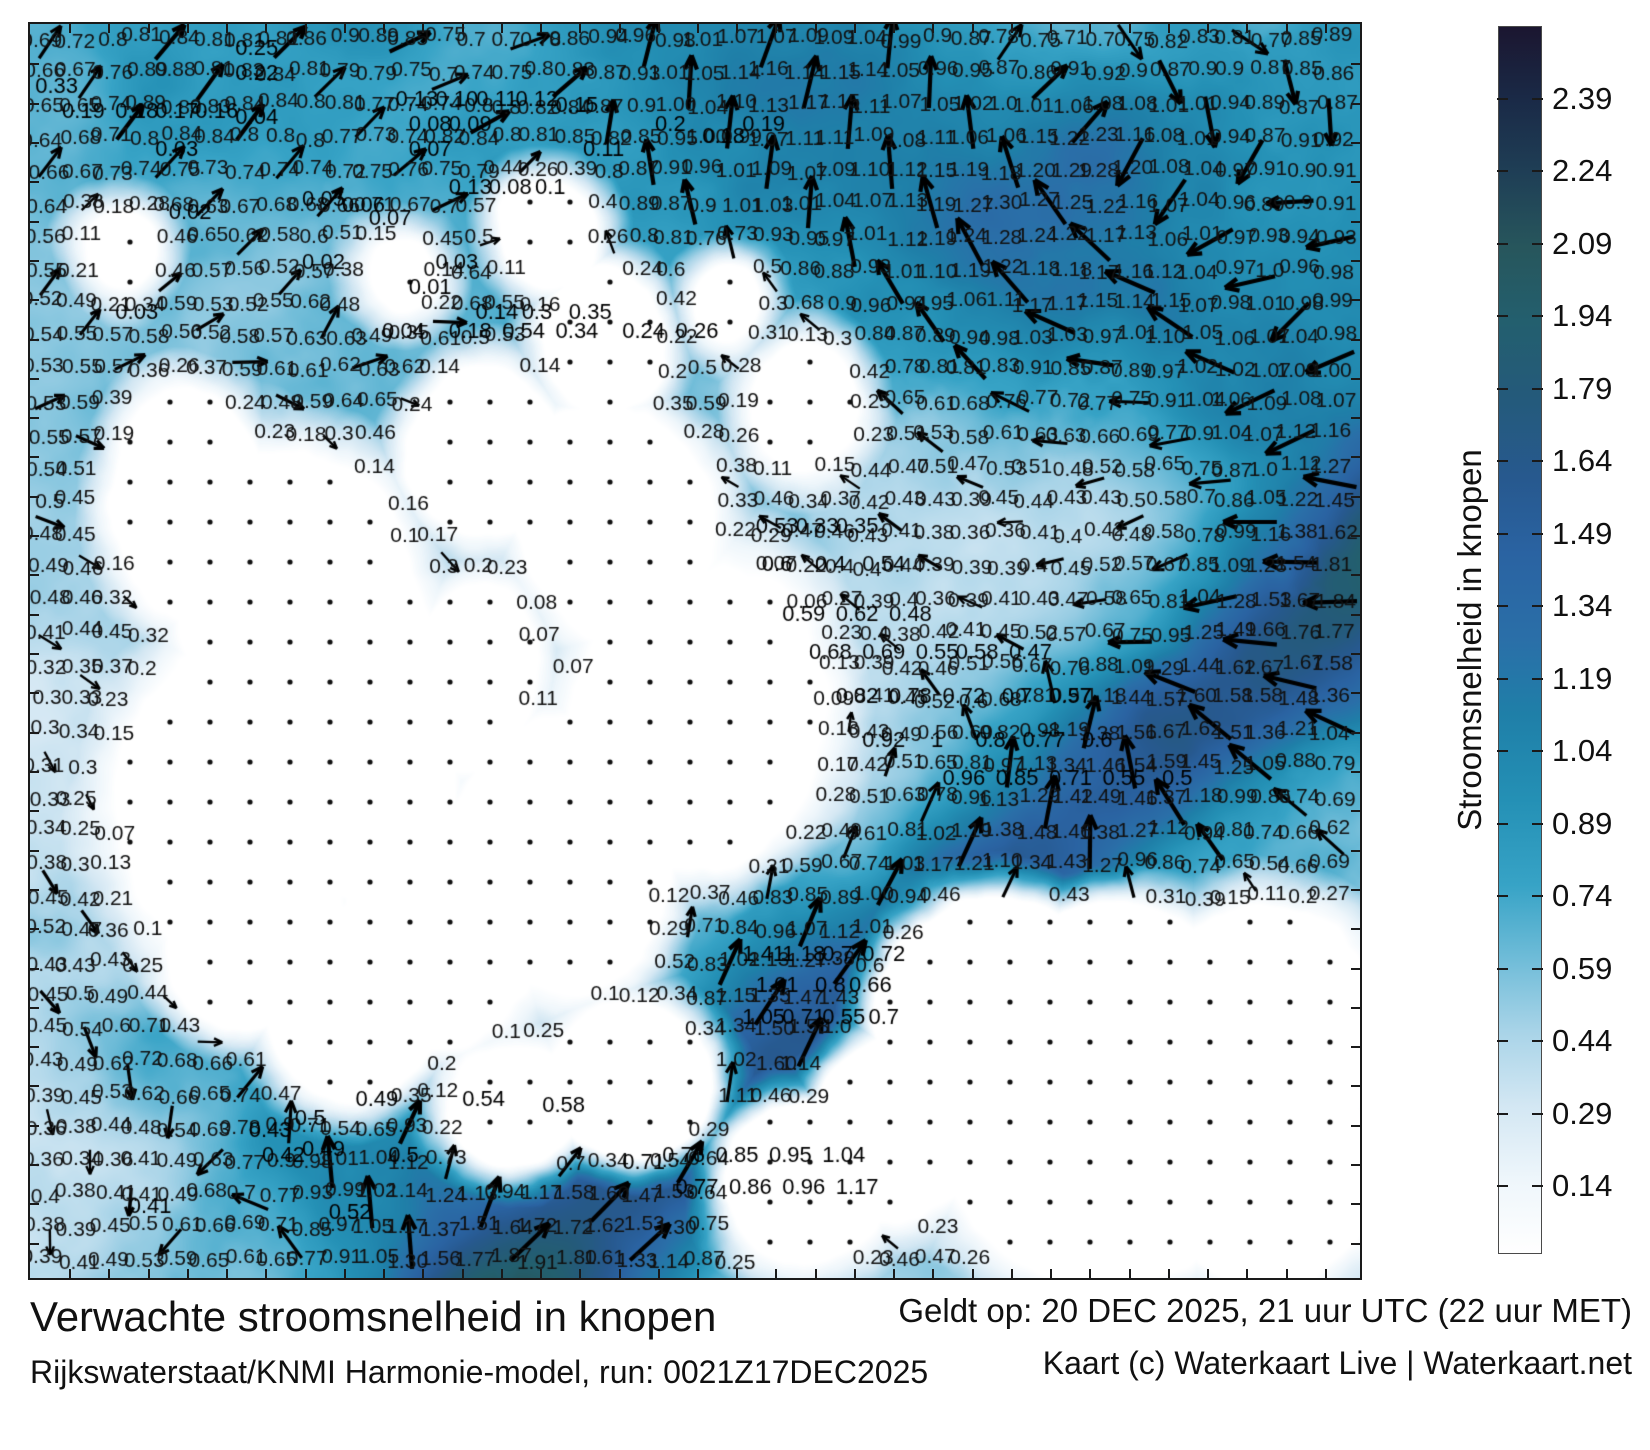  I want to click on colorbar-tick-label: 0.14, so click(1582, 1186).